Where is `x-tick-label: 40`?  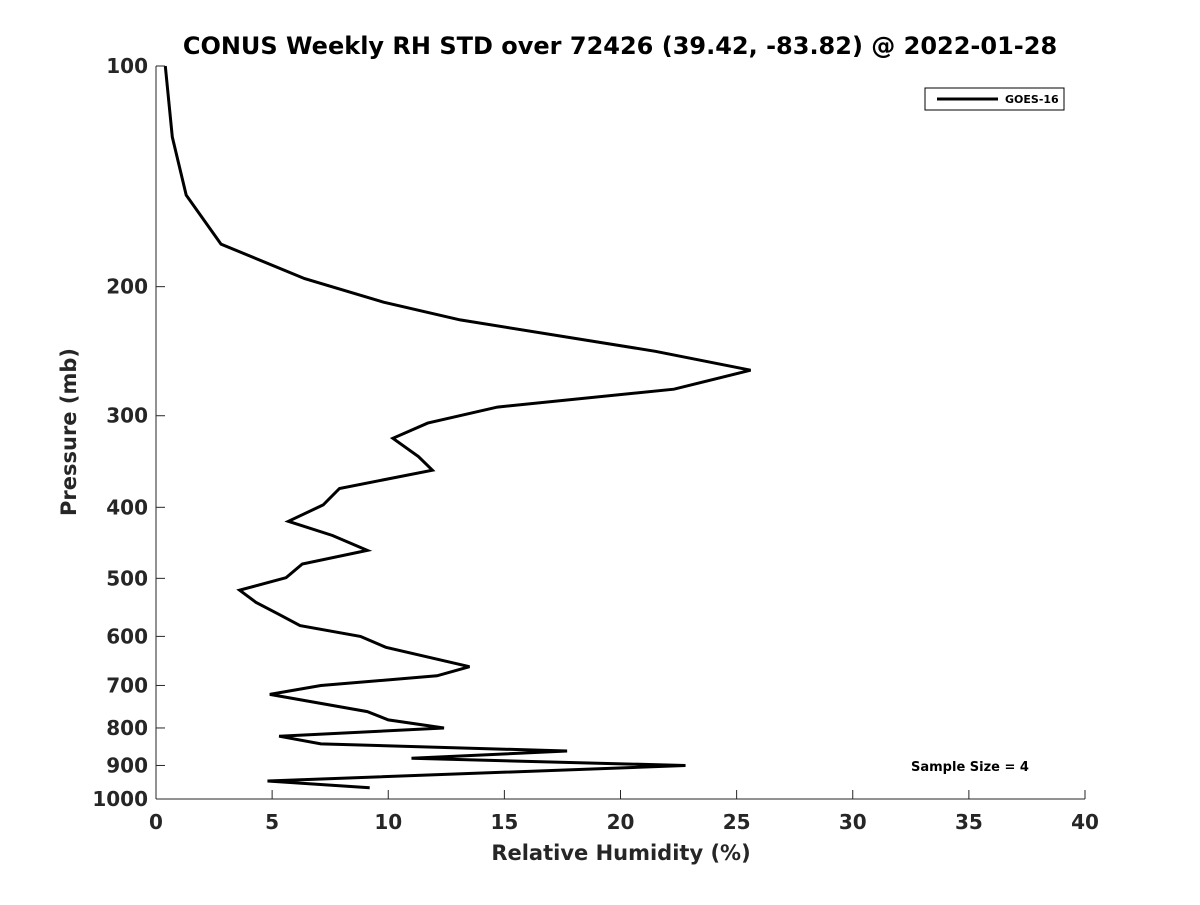 x-tick-label: 40 is located at coordinates (1085, 822).